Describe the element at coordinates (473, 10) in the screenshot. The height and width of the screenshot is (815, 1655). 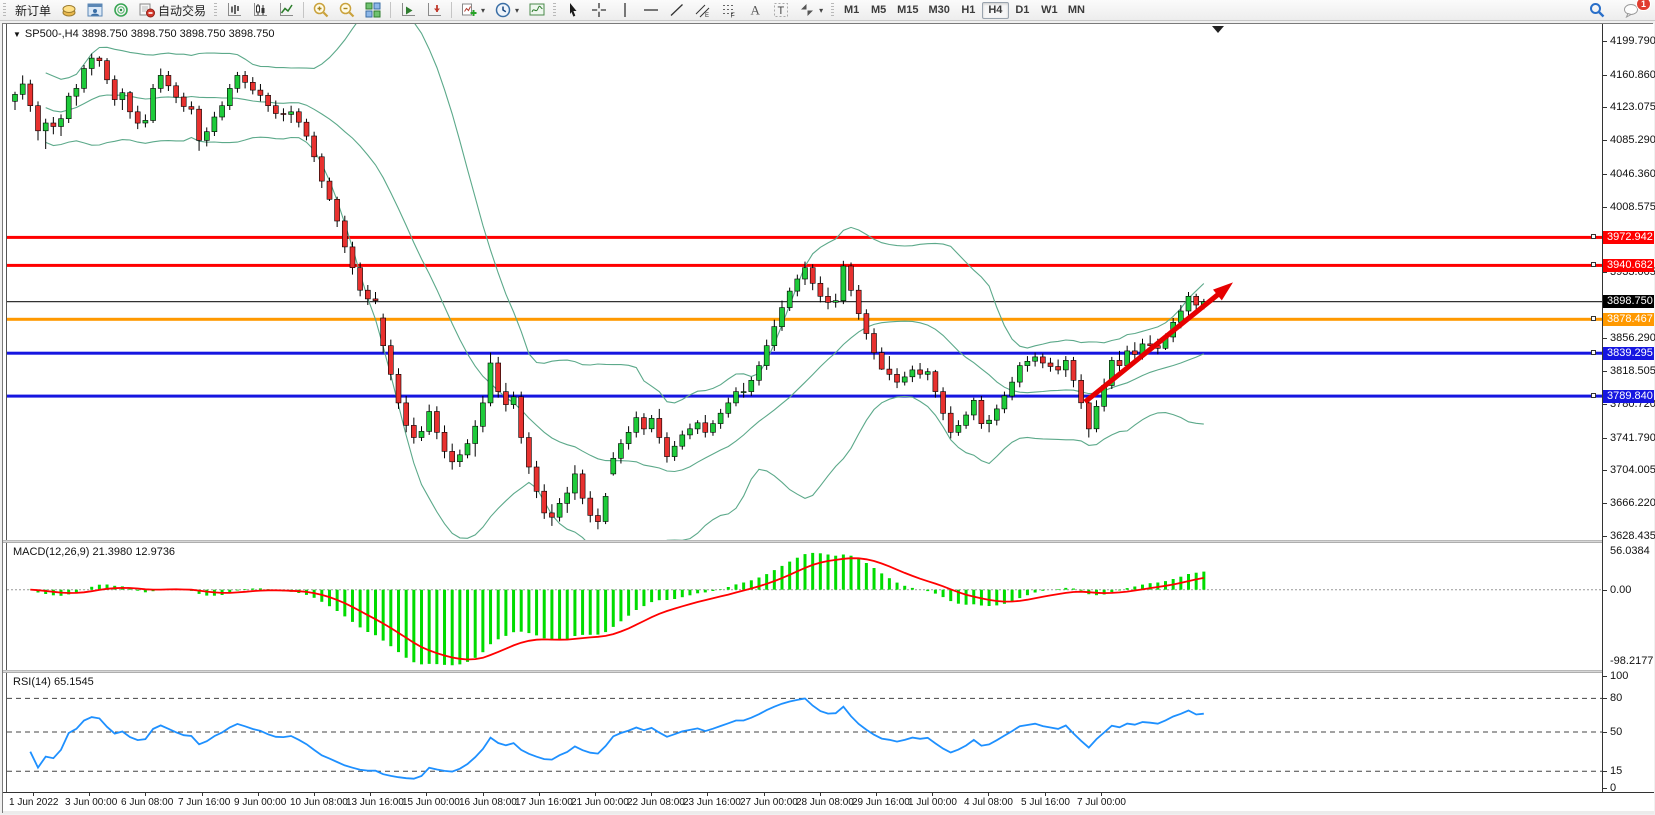
I see `indicators-button: ▾` at that location.